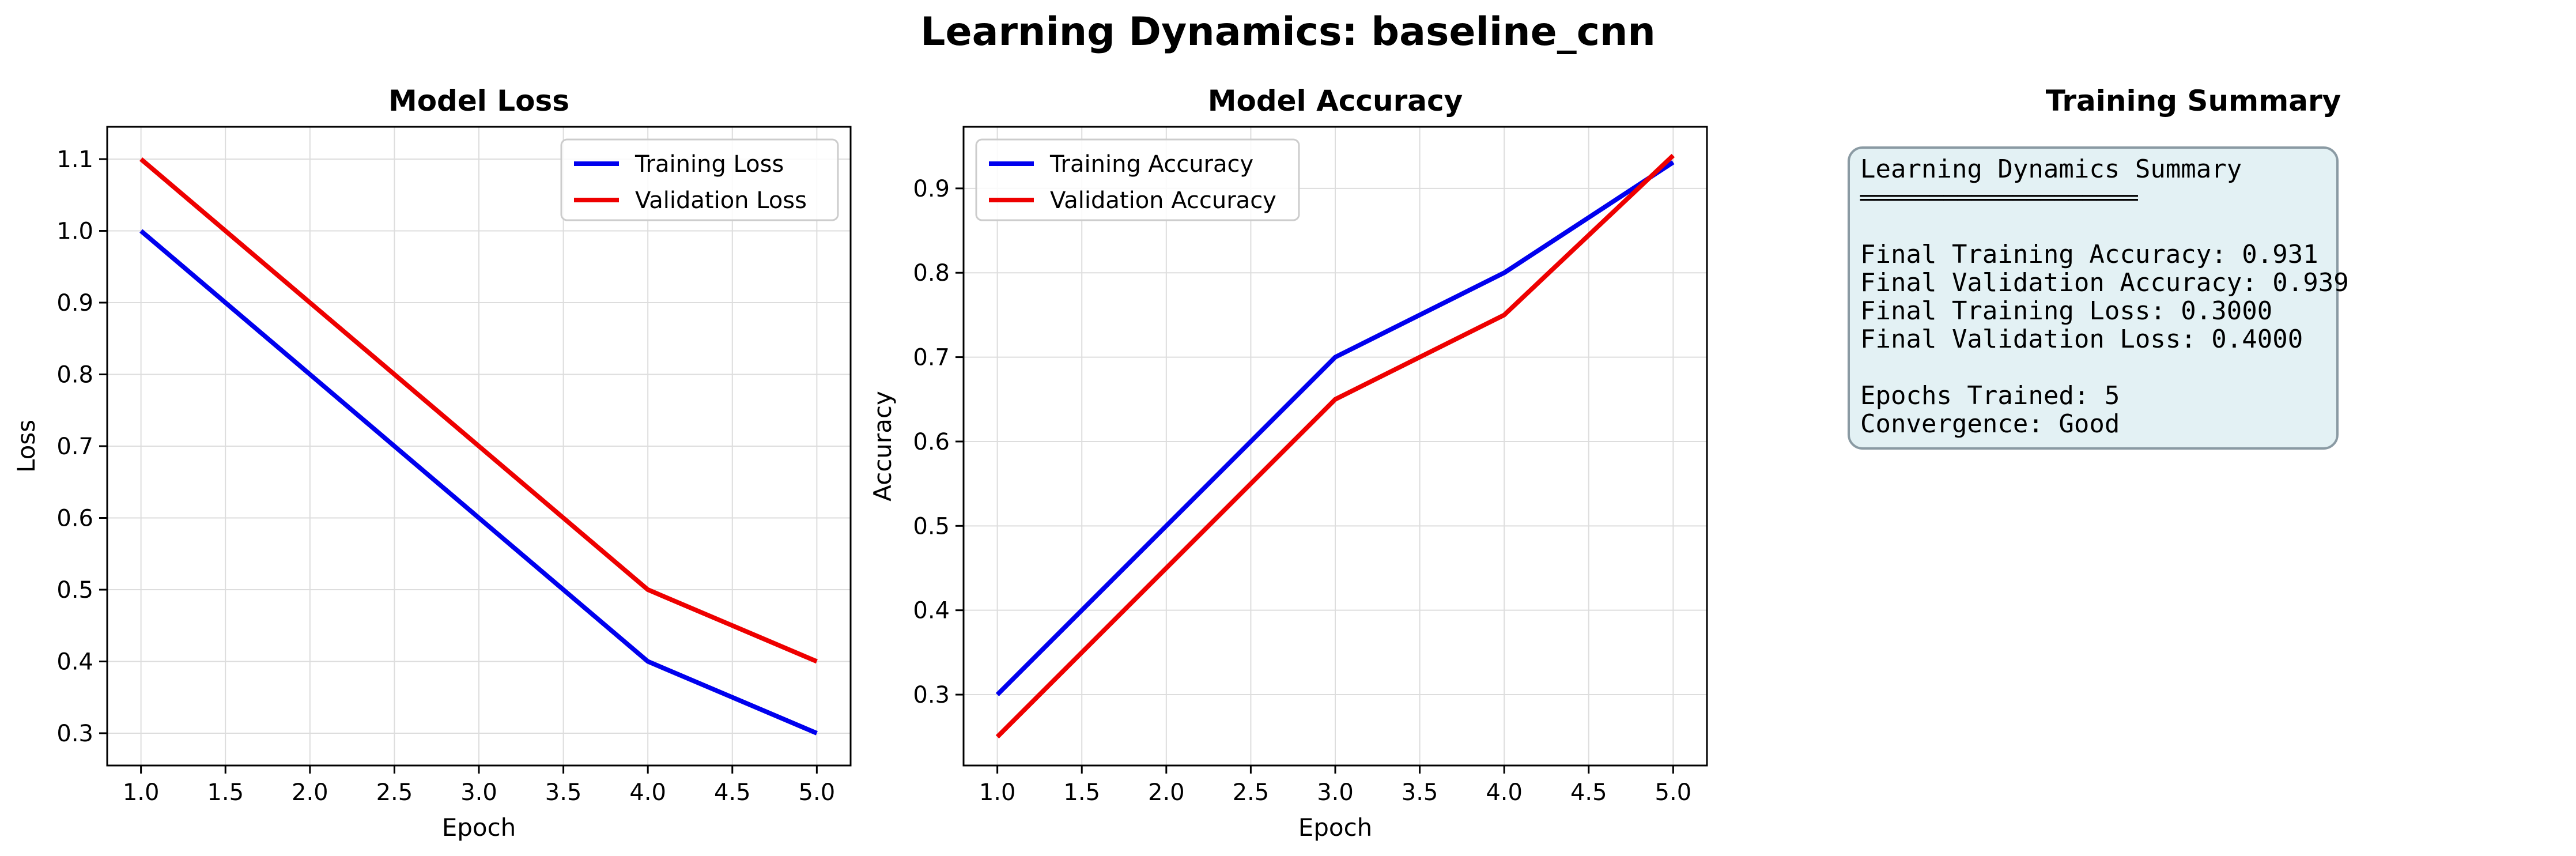 This screenshot has width=2576, height=856. What do you see at coordinates (931, 611) in the screenshot?
I see `chart-1-ytick-label-1: 0.4` at bounding box center [931, 611].